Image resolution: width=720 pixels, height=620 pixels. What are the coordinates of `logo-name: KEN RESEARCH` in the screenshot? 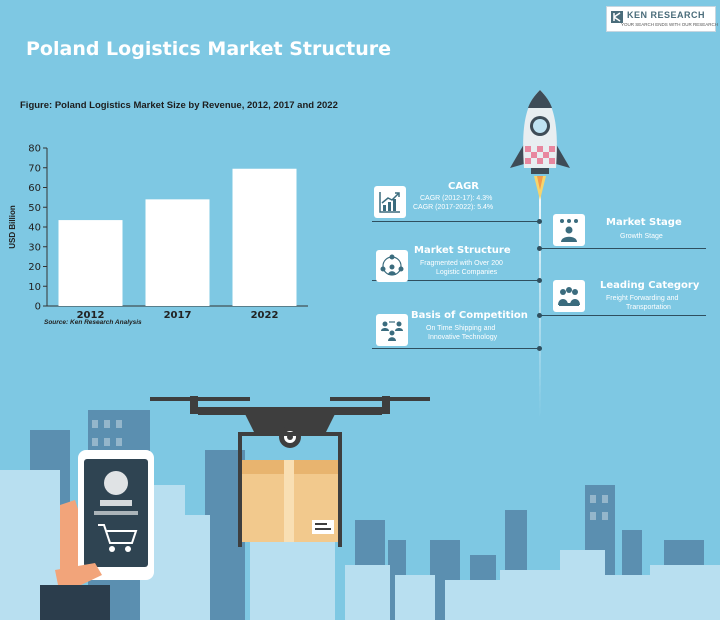 It's located at (666, 15).